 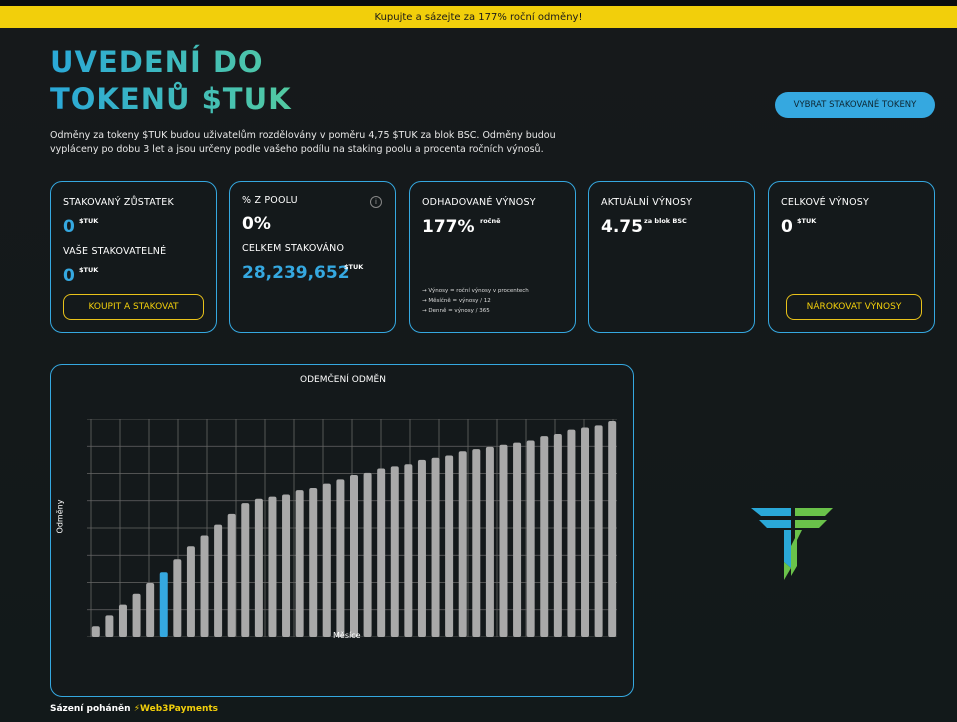 I want to click on pool-percent-value: 0%, so click(x=256, y=224).